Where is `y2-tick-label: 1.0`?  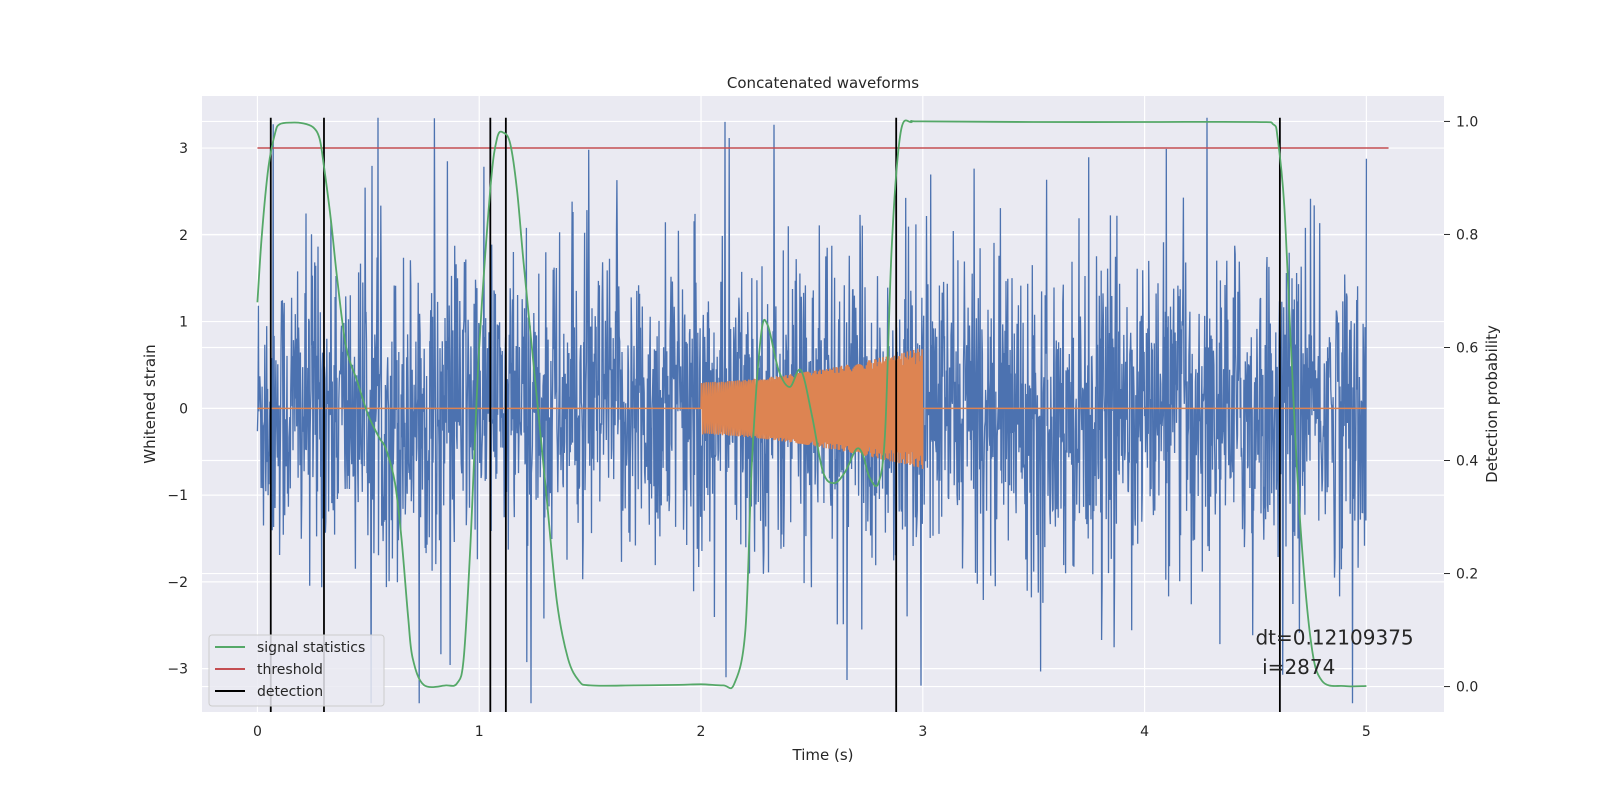 y2-tick-label: 1.0 is located at coordinates (1467, 122).